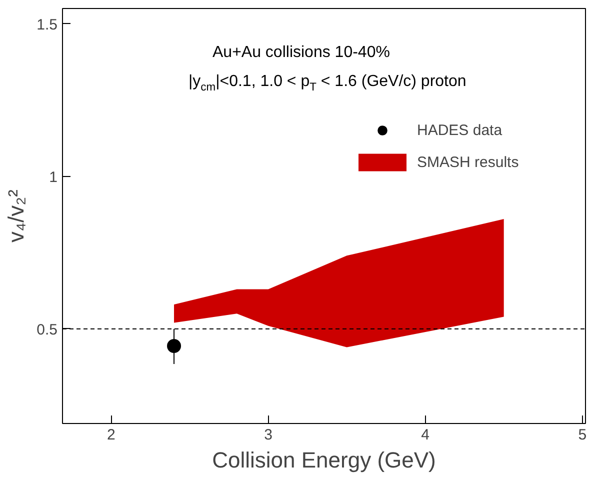  Describe the element at coordinates (47, 329) in the screenshot. I see `y-tick-label: 0.5` at that location.